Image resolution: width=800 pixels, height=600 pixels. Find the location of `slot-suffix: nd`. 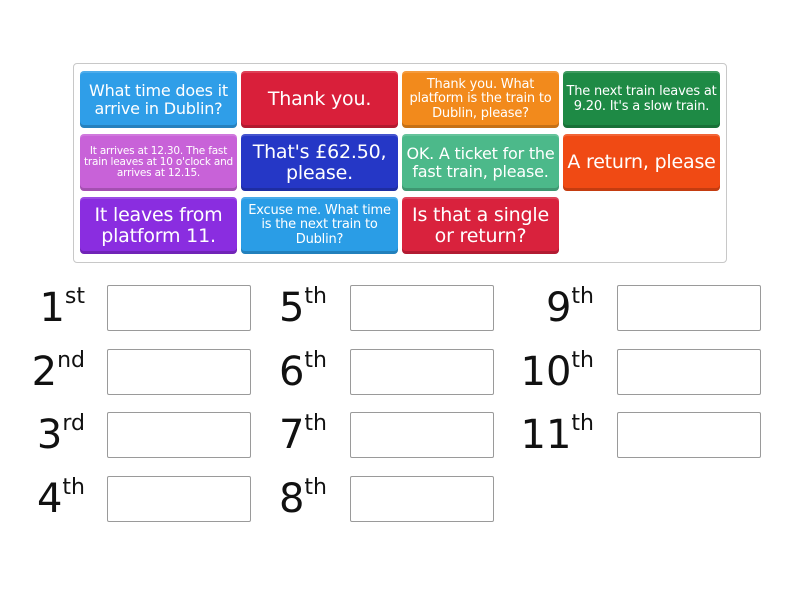

slot-suffix: nd is located at coordinates (71, 360).